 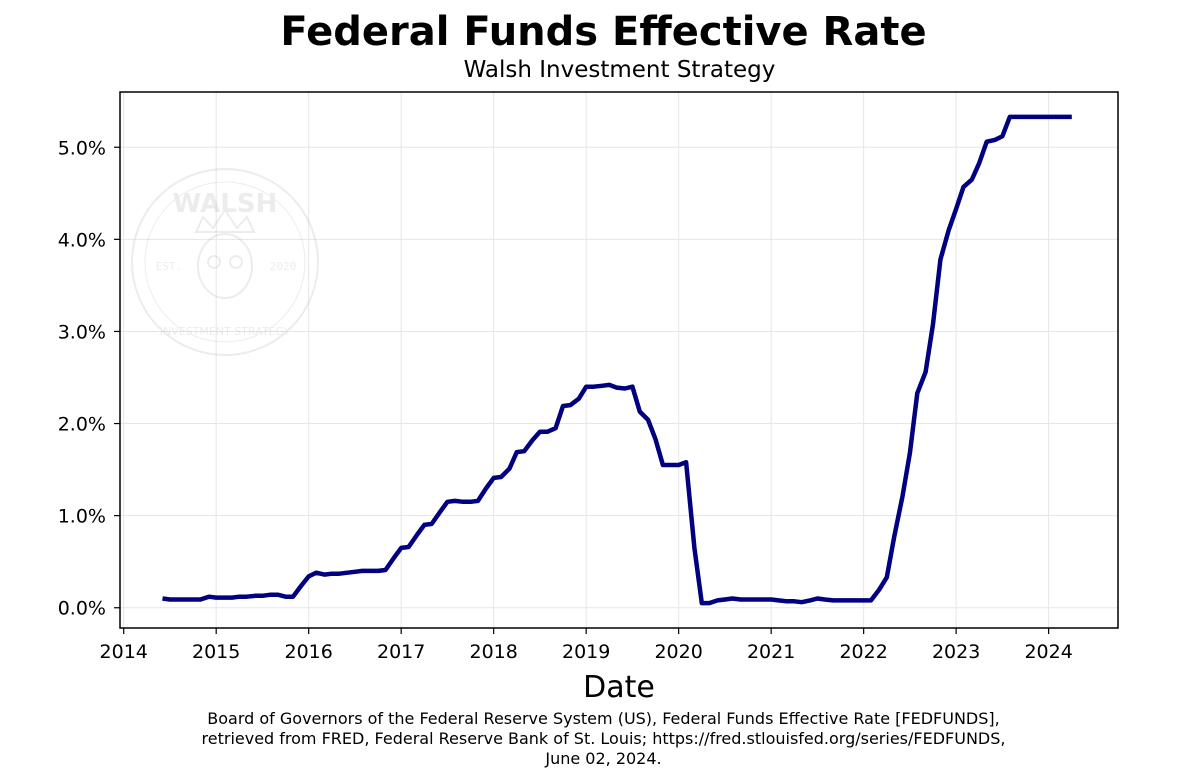 I want to click on y-tick-label: 1.0%, so click(x=82, y=517).